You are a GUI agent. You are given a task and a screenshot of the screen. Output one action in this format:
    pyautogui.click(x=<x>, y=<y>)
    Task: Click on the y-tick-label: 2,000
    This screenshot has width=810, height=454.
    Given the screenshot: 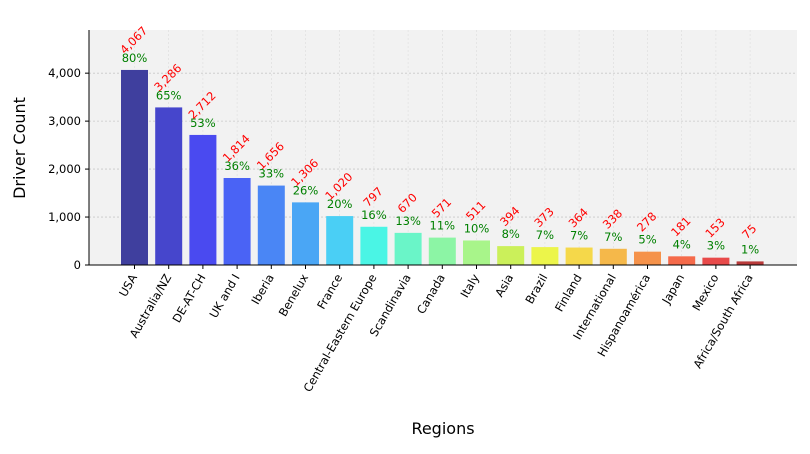 What is the action you would take?
    pyautogui.click(x=64, y=169)
    